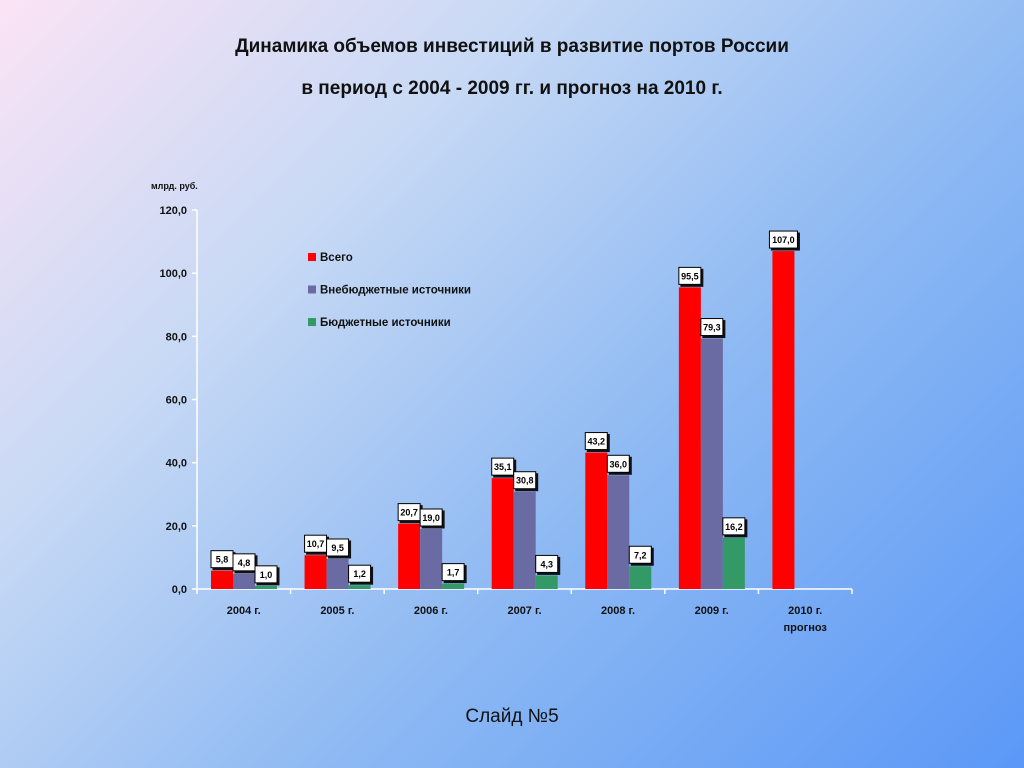  I want to click on data-label: 5,8, so click(222, 560).